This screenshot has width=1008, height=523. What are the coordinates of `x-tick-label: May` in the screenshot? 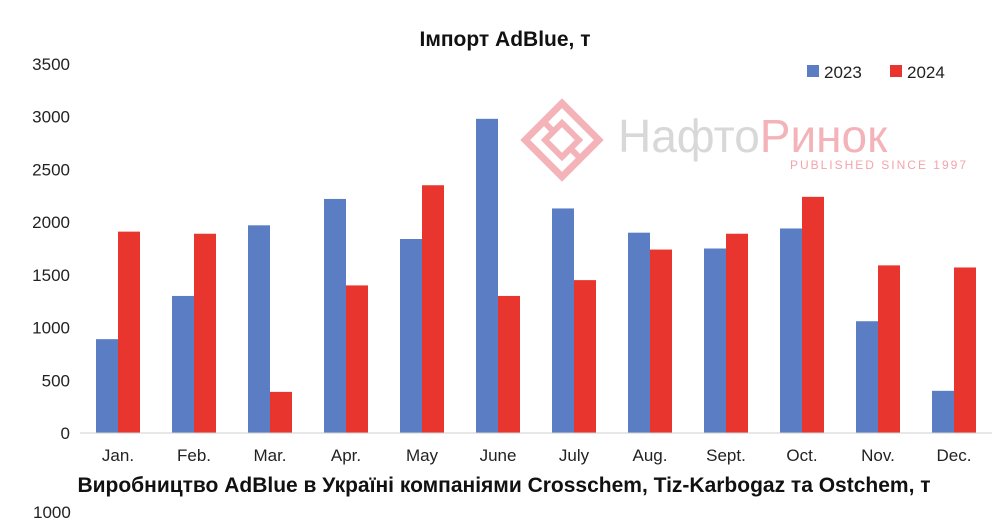 It's located at (422, 455).